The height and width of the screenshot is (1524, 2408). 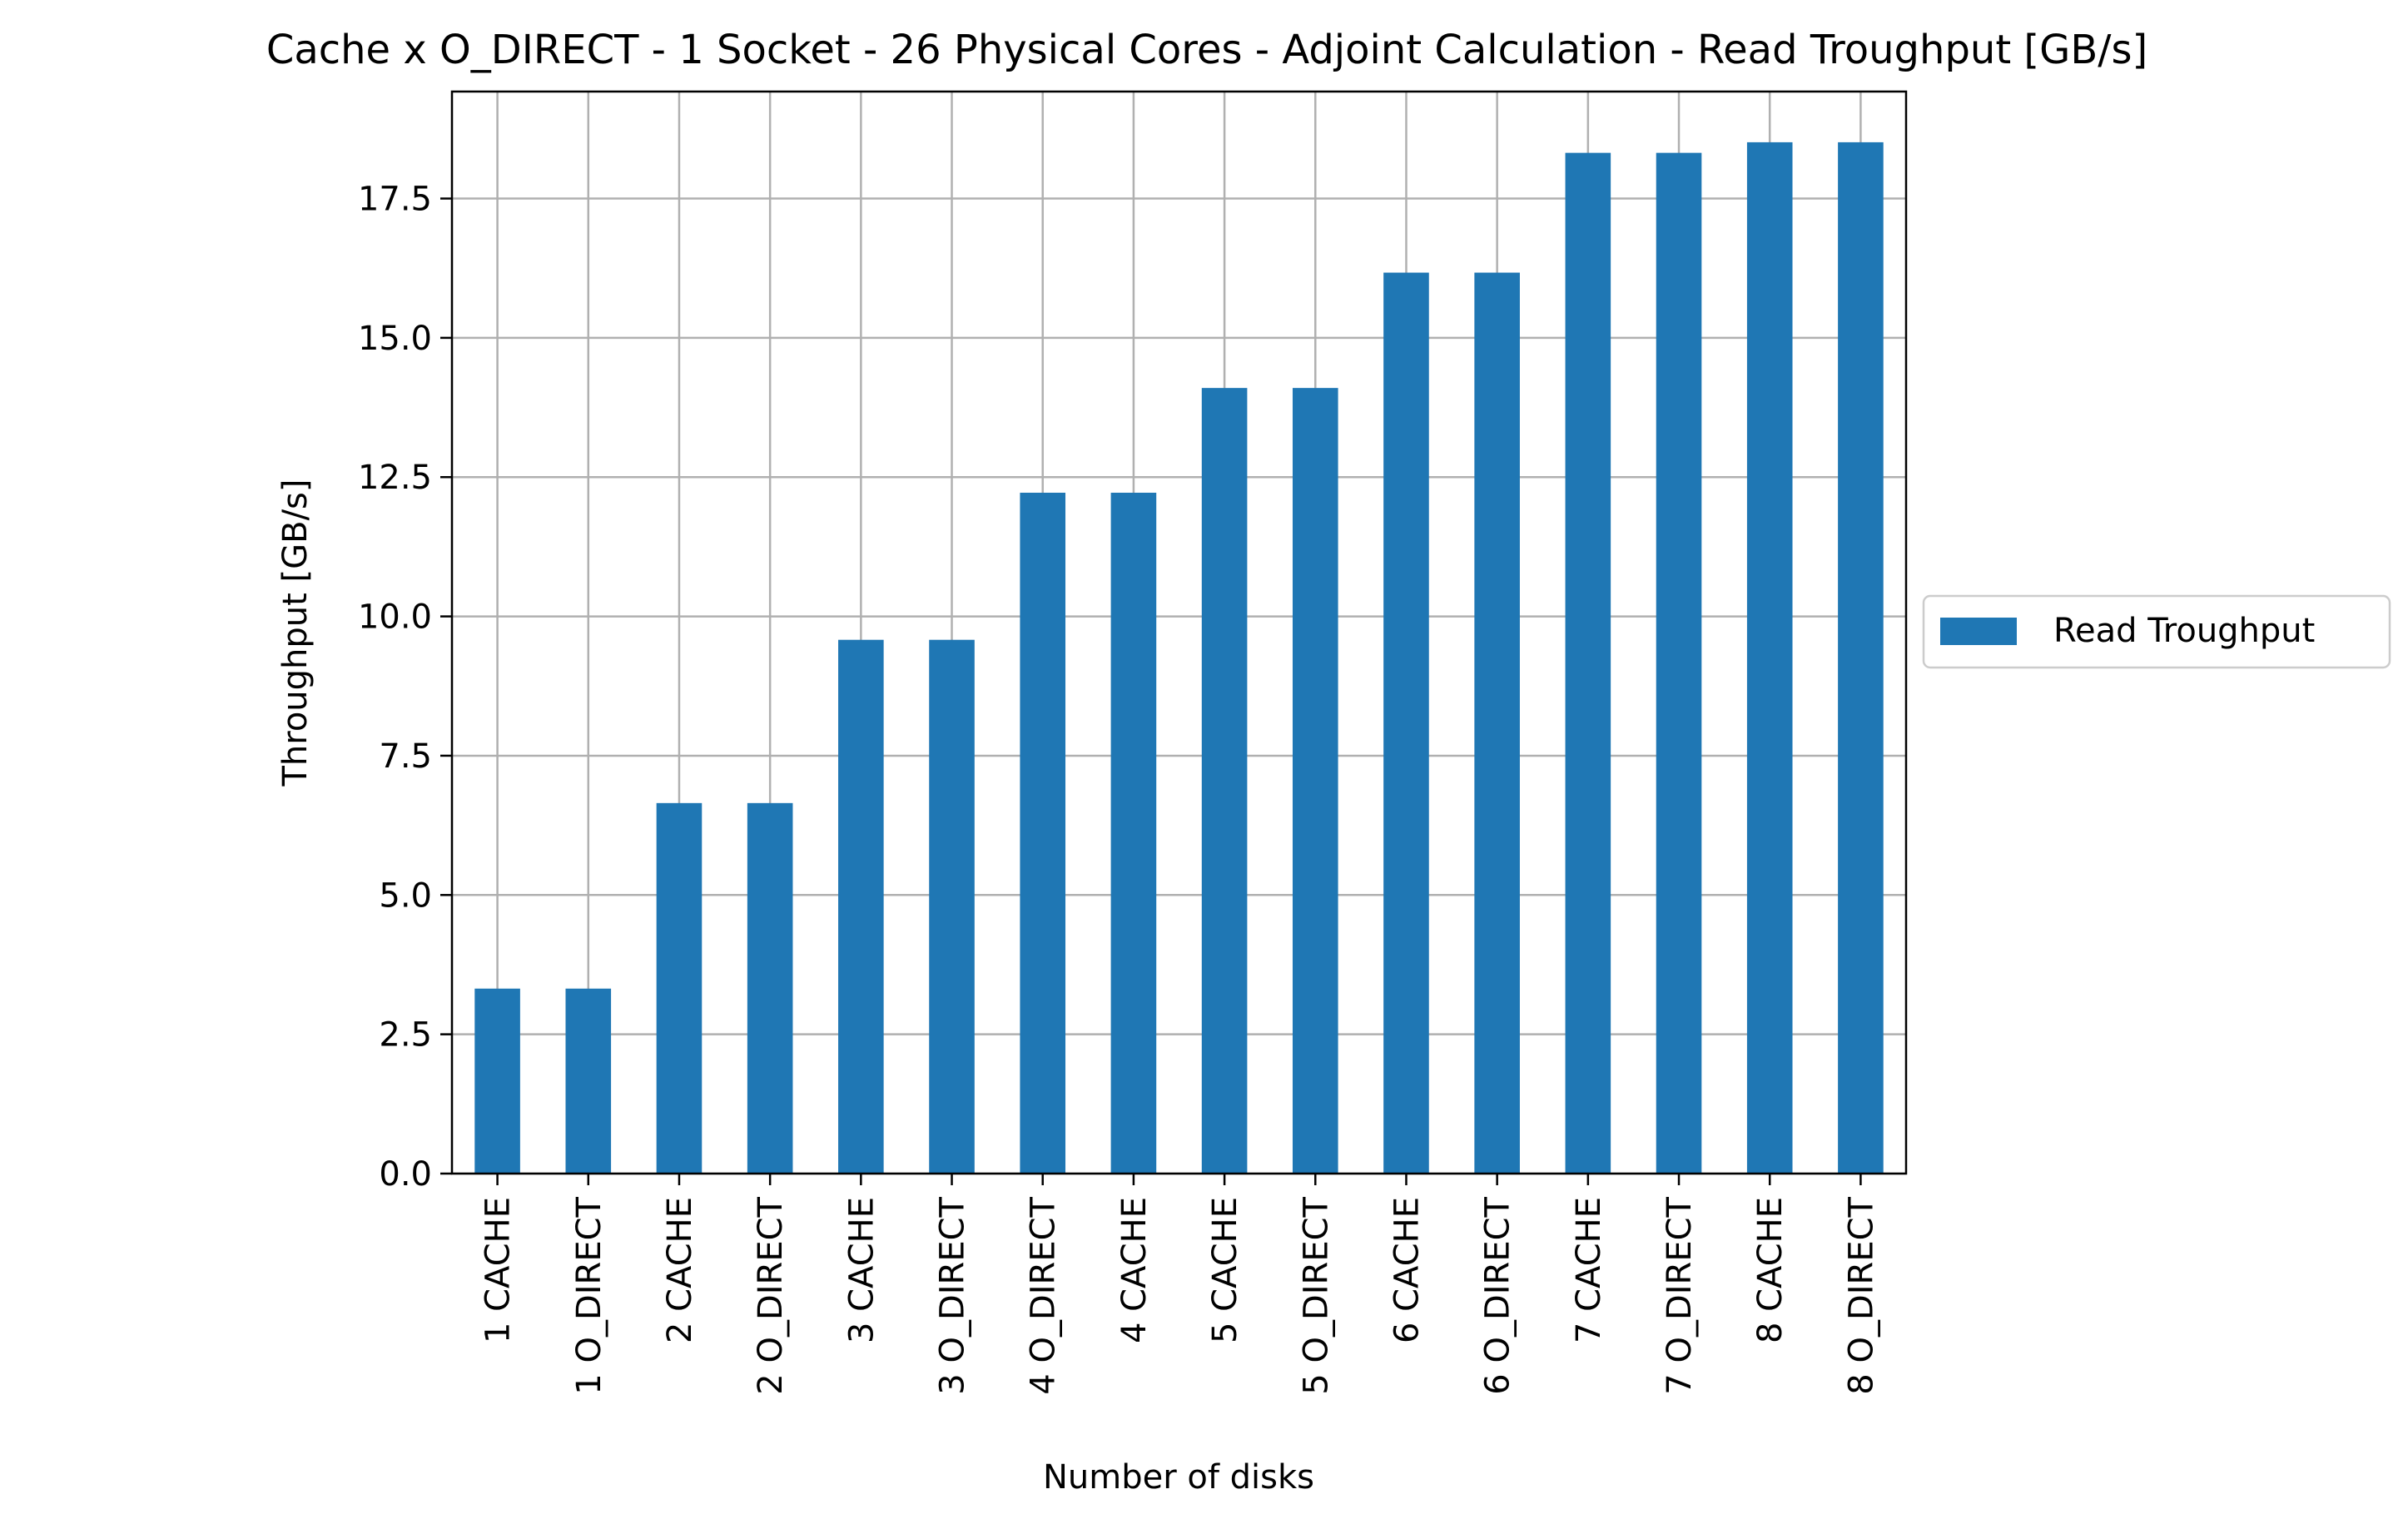 I want to click on x-tick-label: 7 CACHE, so click(x=1589, y=1270).